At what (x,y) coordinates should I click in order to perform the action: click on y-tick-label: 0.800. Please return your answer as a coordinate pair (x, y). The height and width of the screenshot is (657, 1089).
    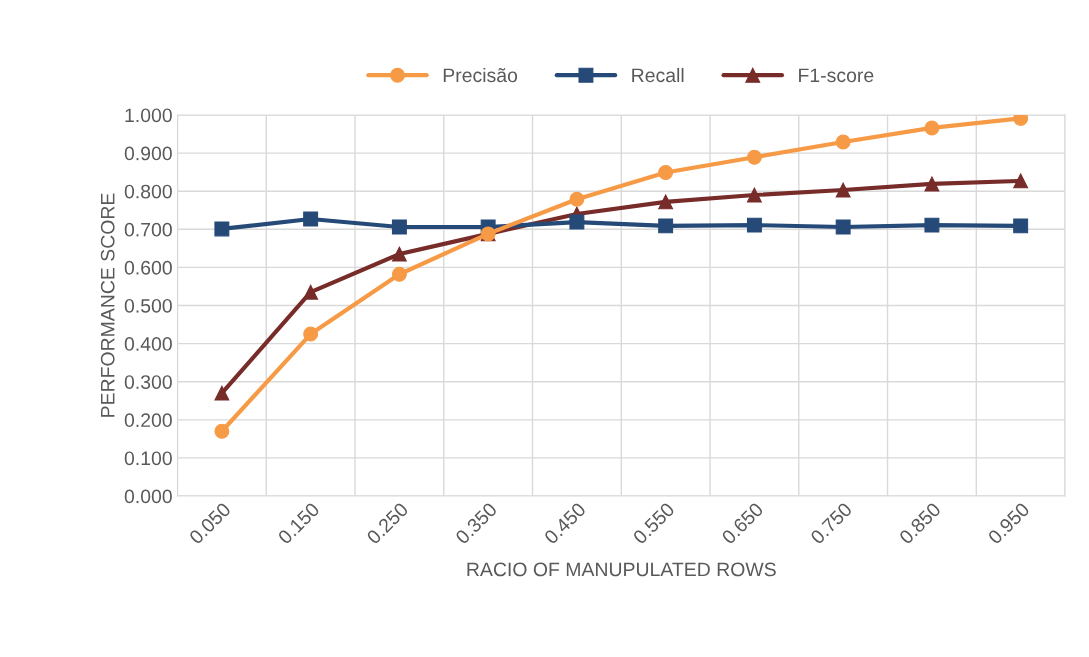
    Looking at the image, I should click on (148, 191).